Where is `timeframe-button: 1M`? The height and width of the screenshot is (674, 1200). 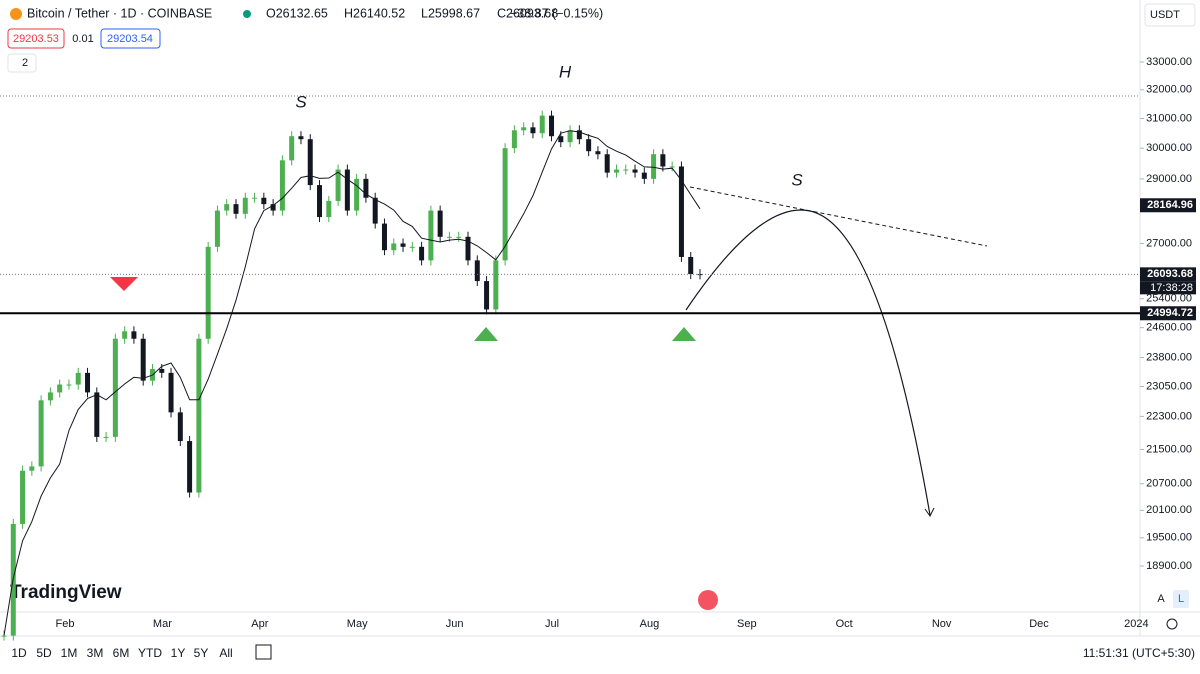
timeframe-button: 1M is located at coordinates (69, 653).